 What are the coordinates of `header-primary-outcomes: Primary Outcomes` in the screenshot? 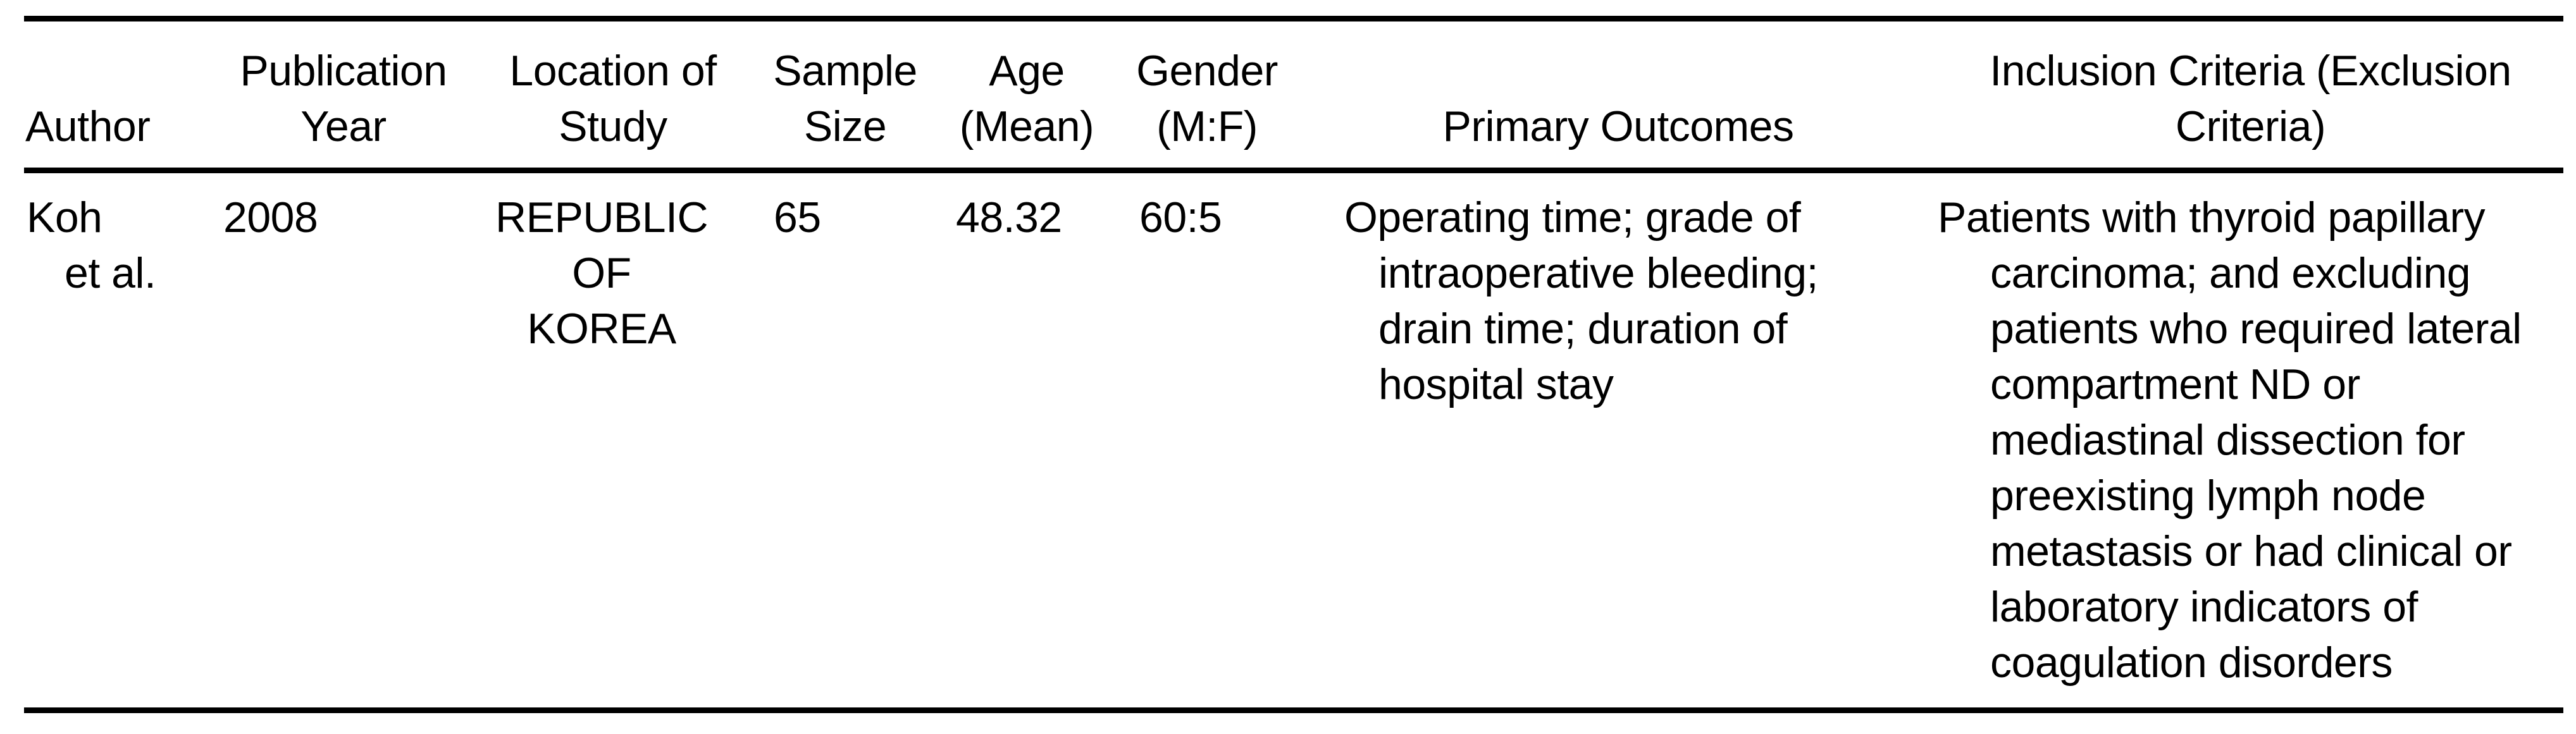 It's located at (1619, 126).